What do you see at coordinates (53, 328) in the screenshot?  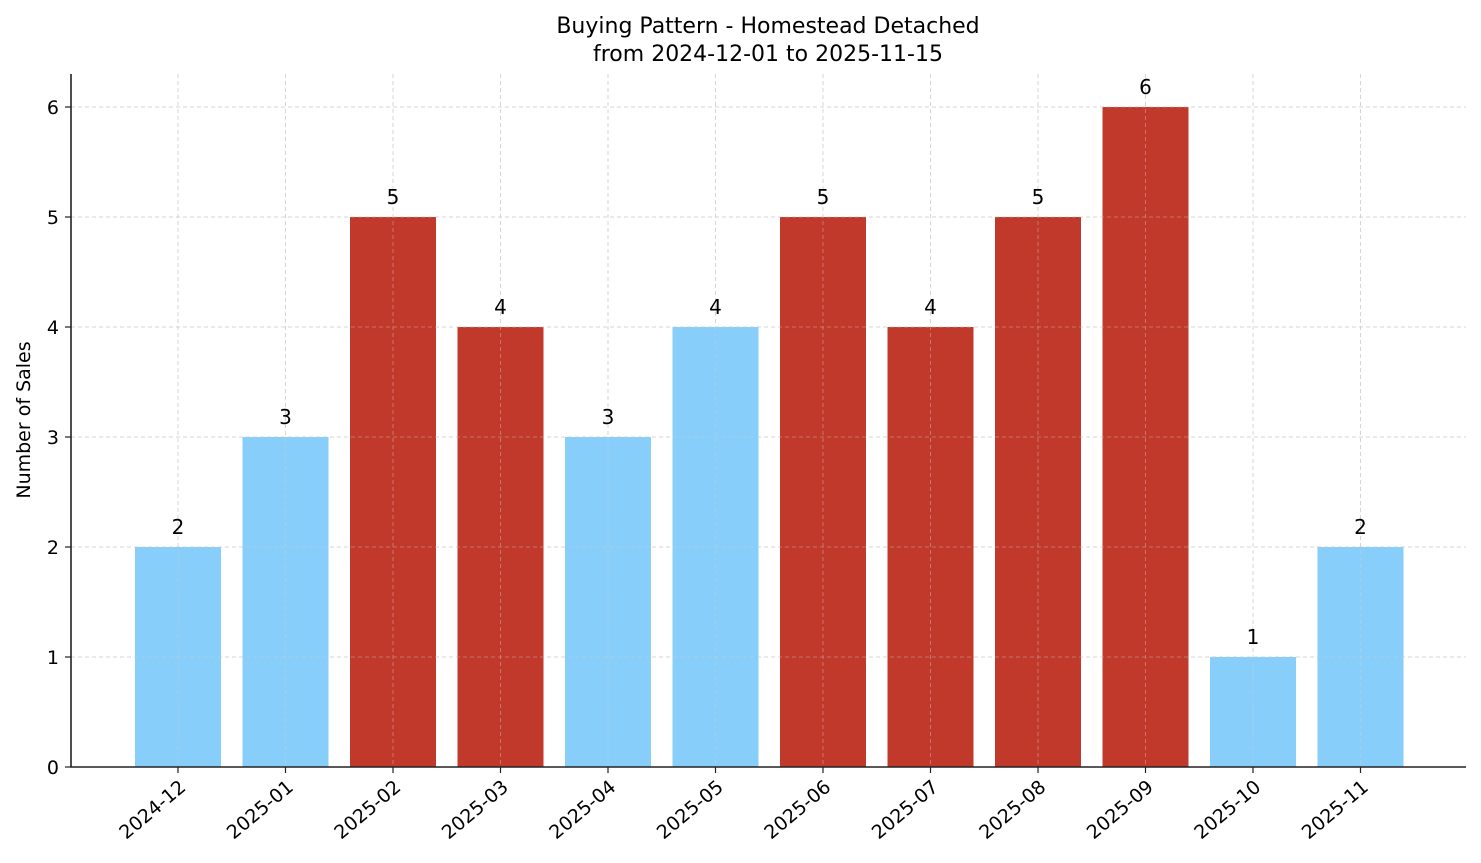 I see `y-tick-label: 4` at bounding box center [53, 328].